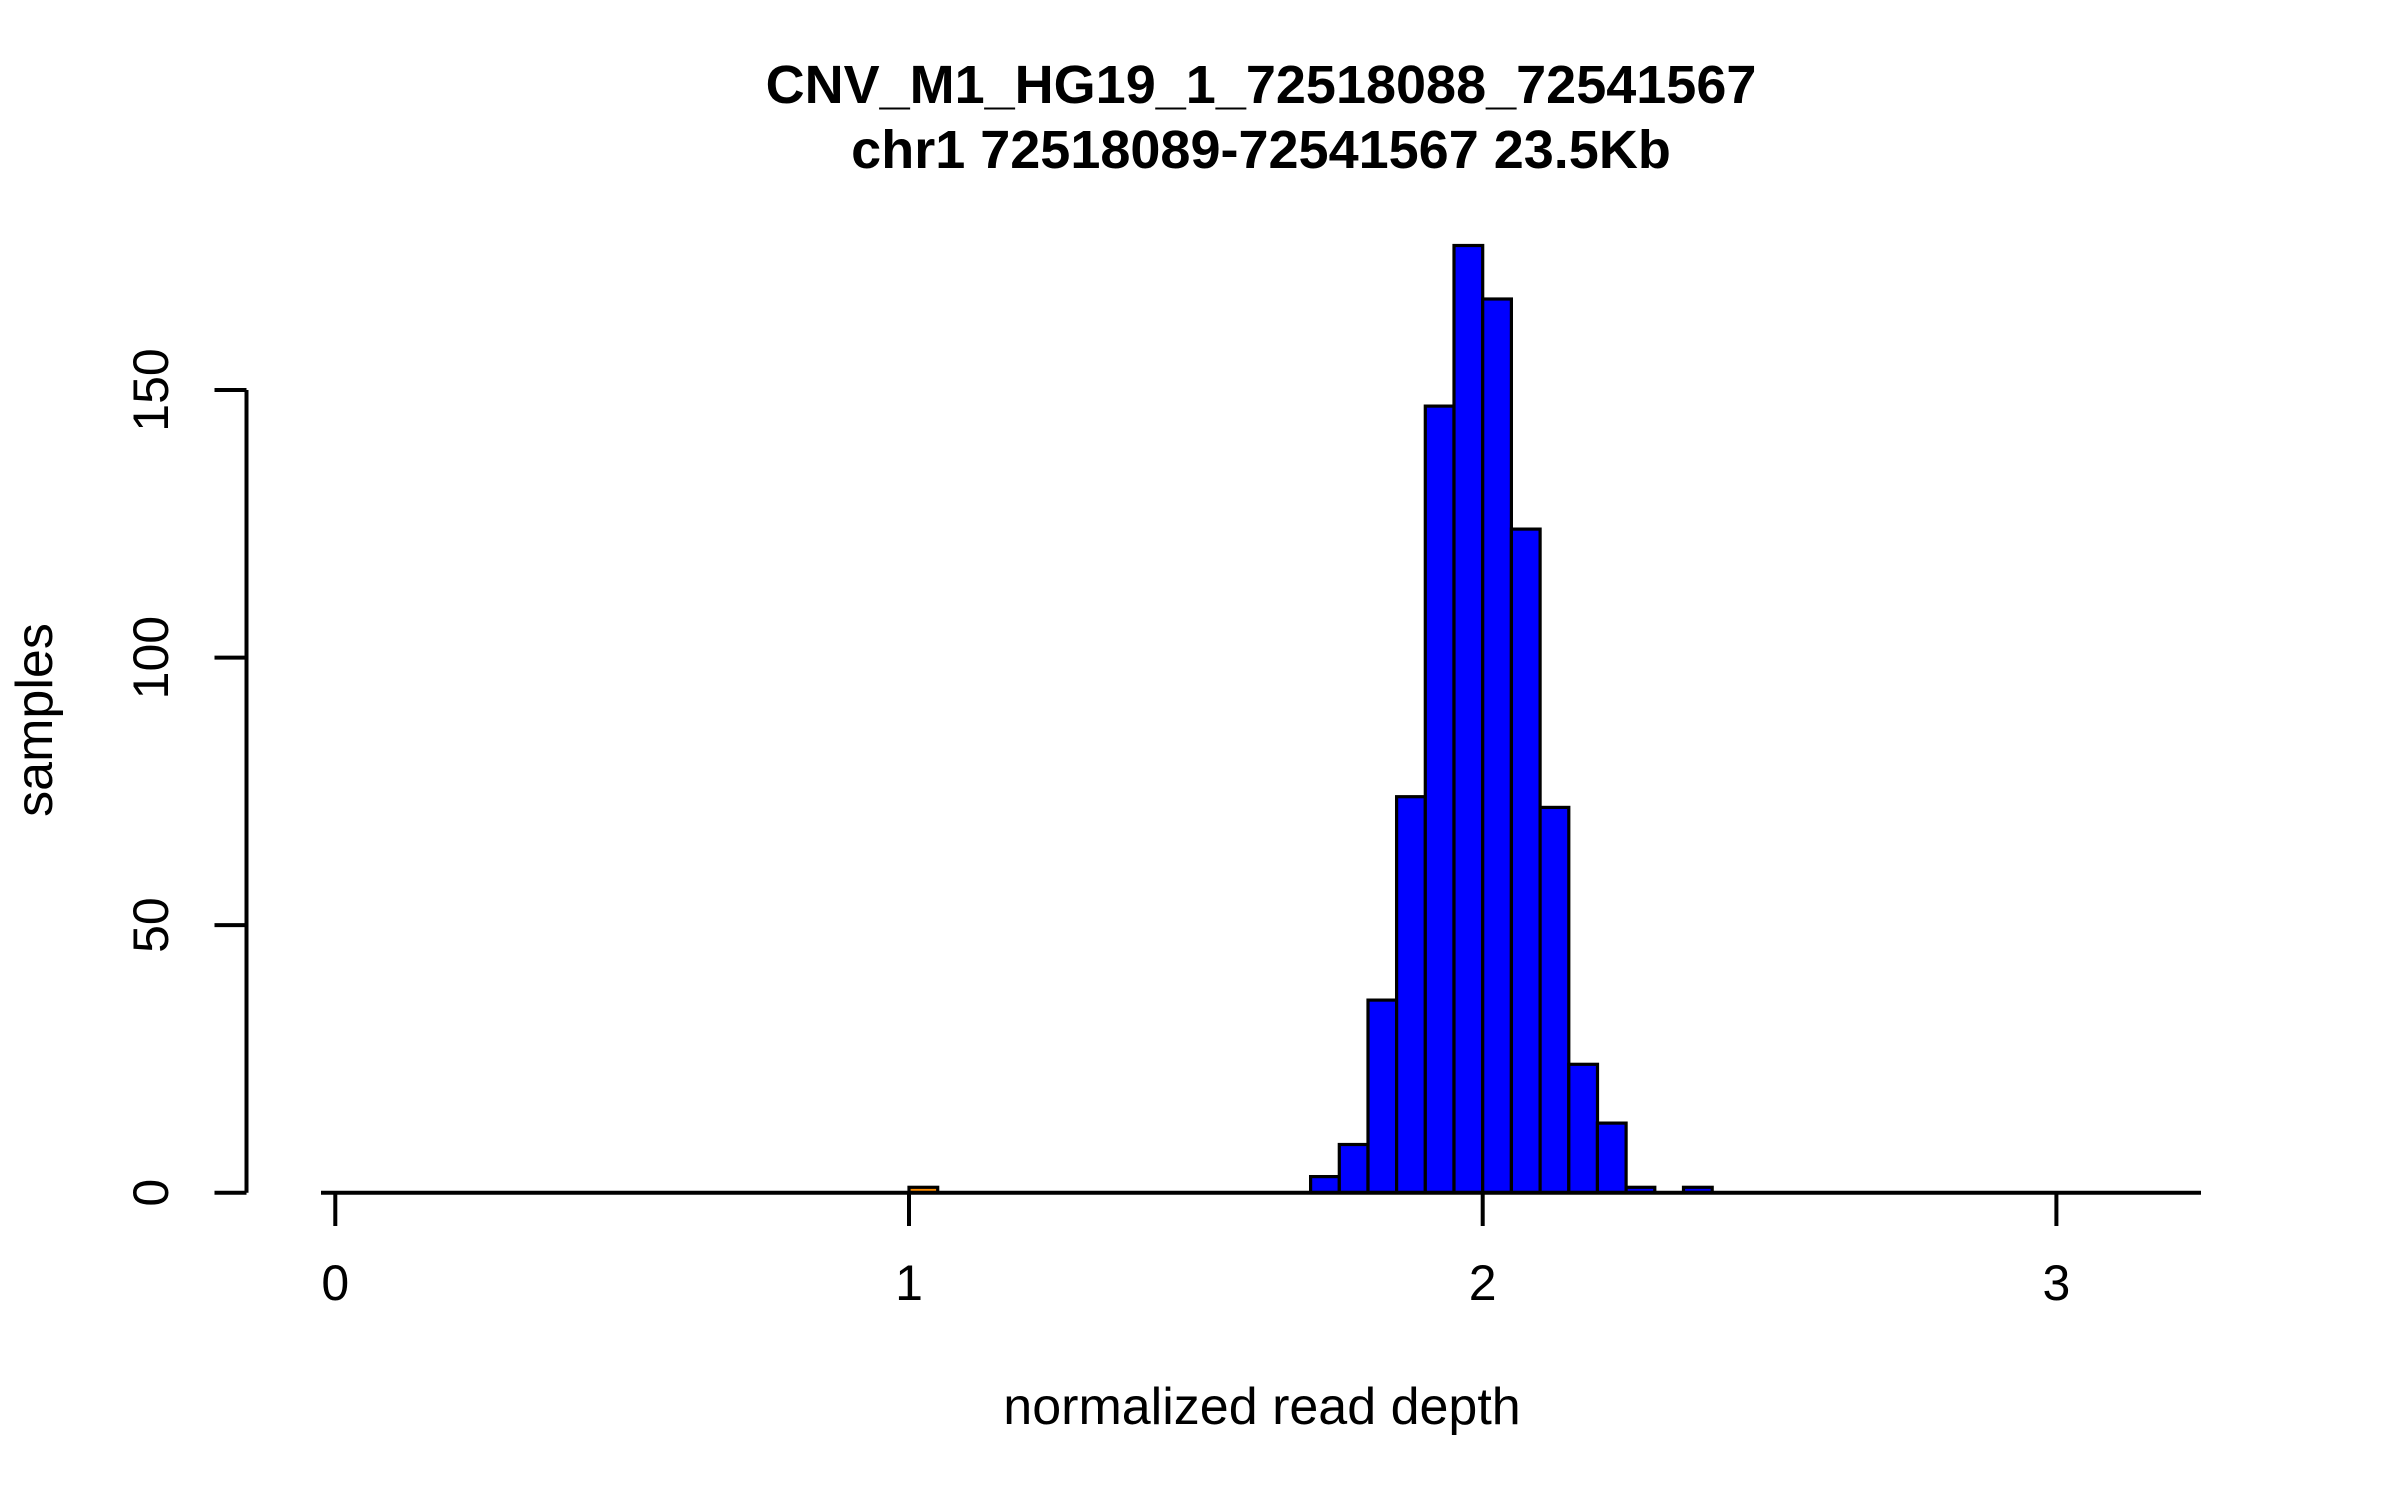  Describe the element at coordinates (1195, 1251) in the screenshot. I see `x-ticks-group: 0 1 2 3` at that location.